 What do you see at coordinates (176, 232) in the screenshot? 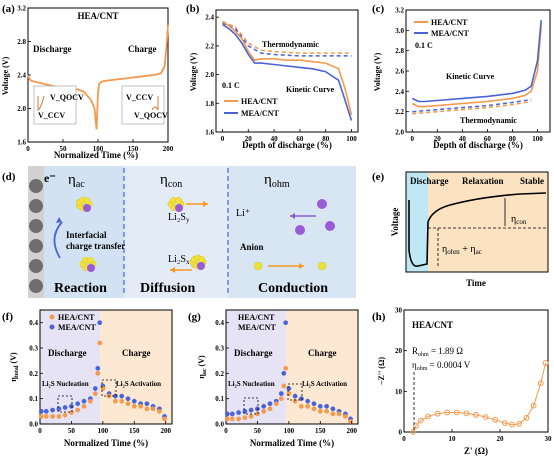
I see `panel-d-diffusion-bg` at bounding box center [176, 232].